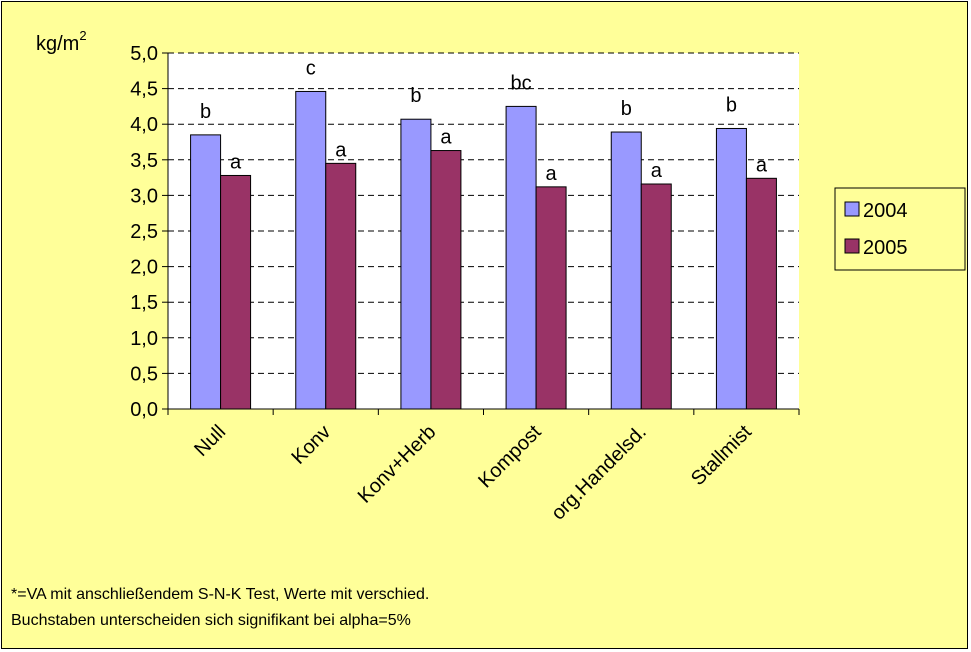  Describe the element at coordinates (852, 246) in the screenshot. I see `legend-swatch-2005` at that location.